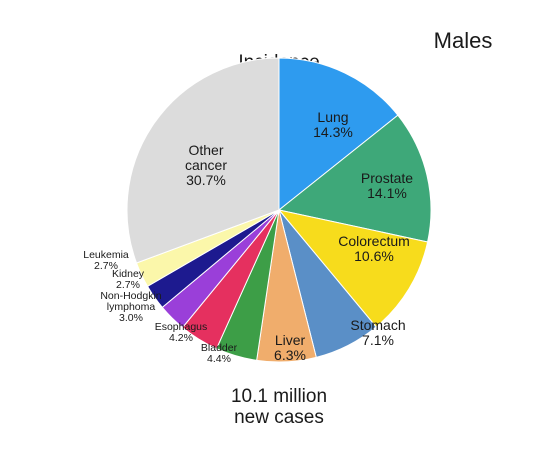 Image resolution: width=550 pixels, height=457 pixels. I want to click on slice-lung, so click(338, 134).